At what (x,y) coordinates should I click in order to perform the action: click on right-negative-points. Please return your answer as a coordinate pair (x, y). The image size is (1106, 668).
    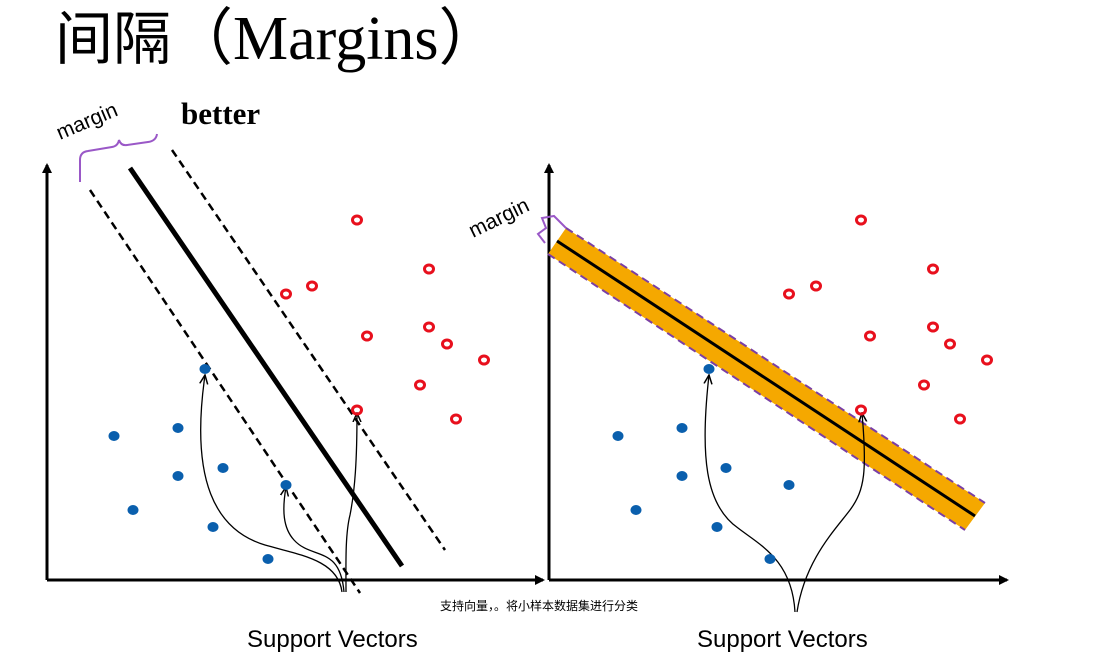
    Looking at the image, I should click on (703, 464).